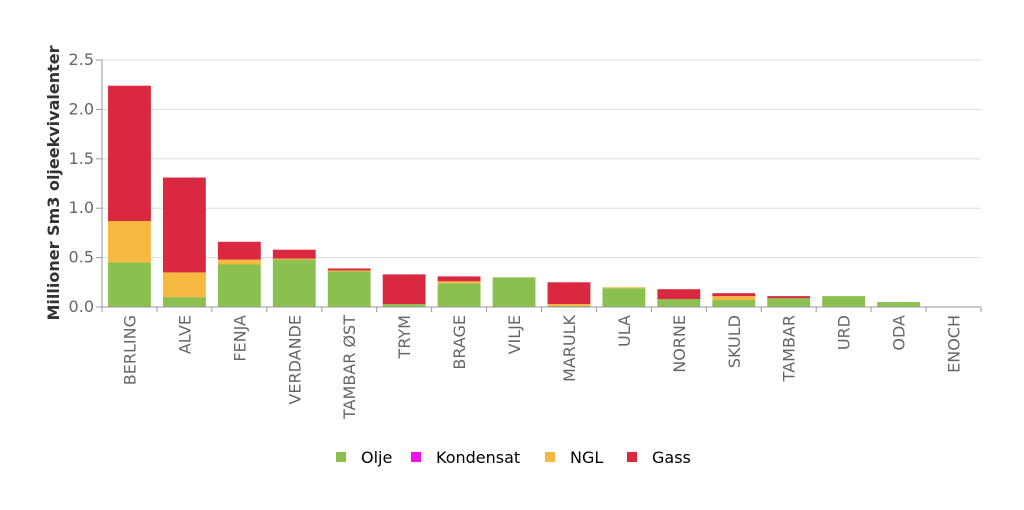 This screenshot has height=510, width=1024. What do you see at coordinates (53, 182) in the screenshot?
I see `y-axis-label: Millioner Sm3 oljeekvivalenter` at bounding box center [53, 182].